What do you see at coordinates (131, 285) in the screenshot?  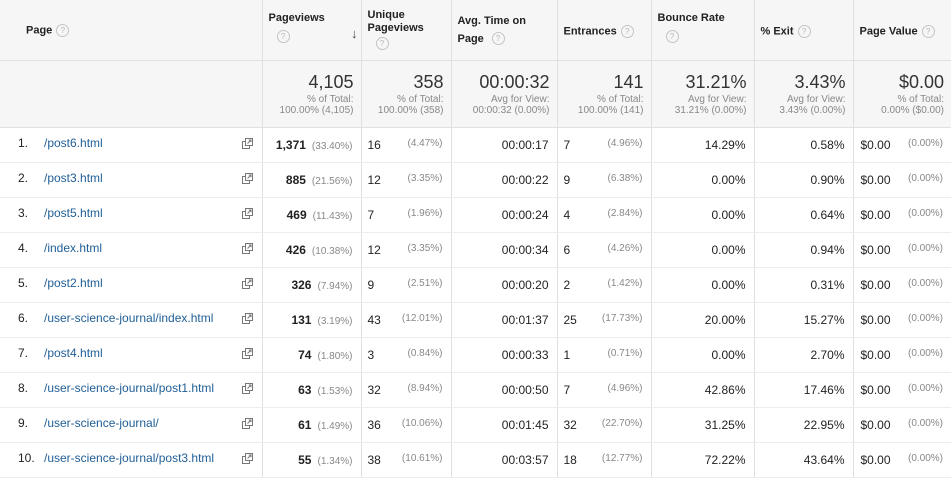 I see `page-cell: 5. /post2.html` at bounding box center [131, 285].